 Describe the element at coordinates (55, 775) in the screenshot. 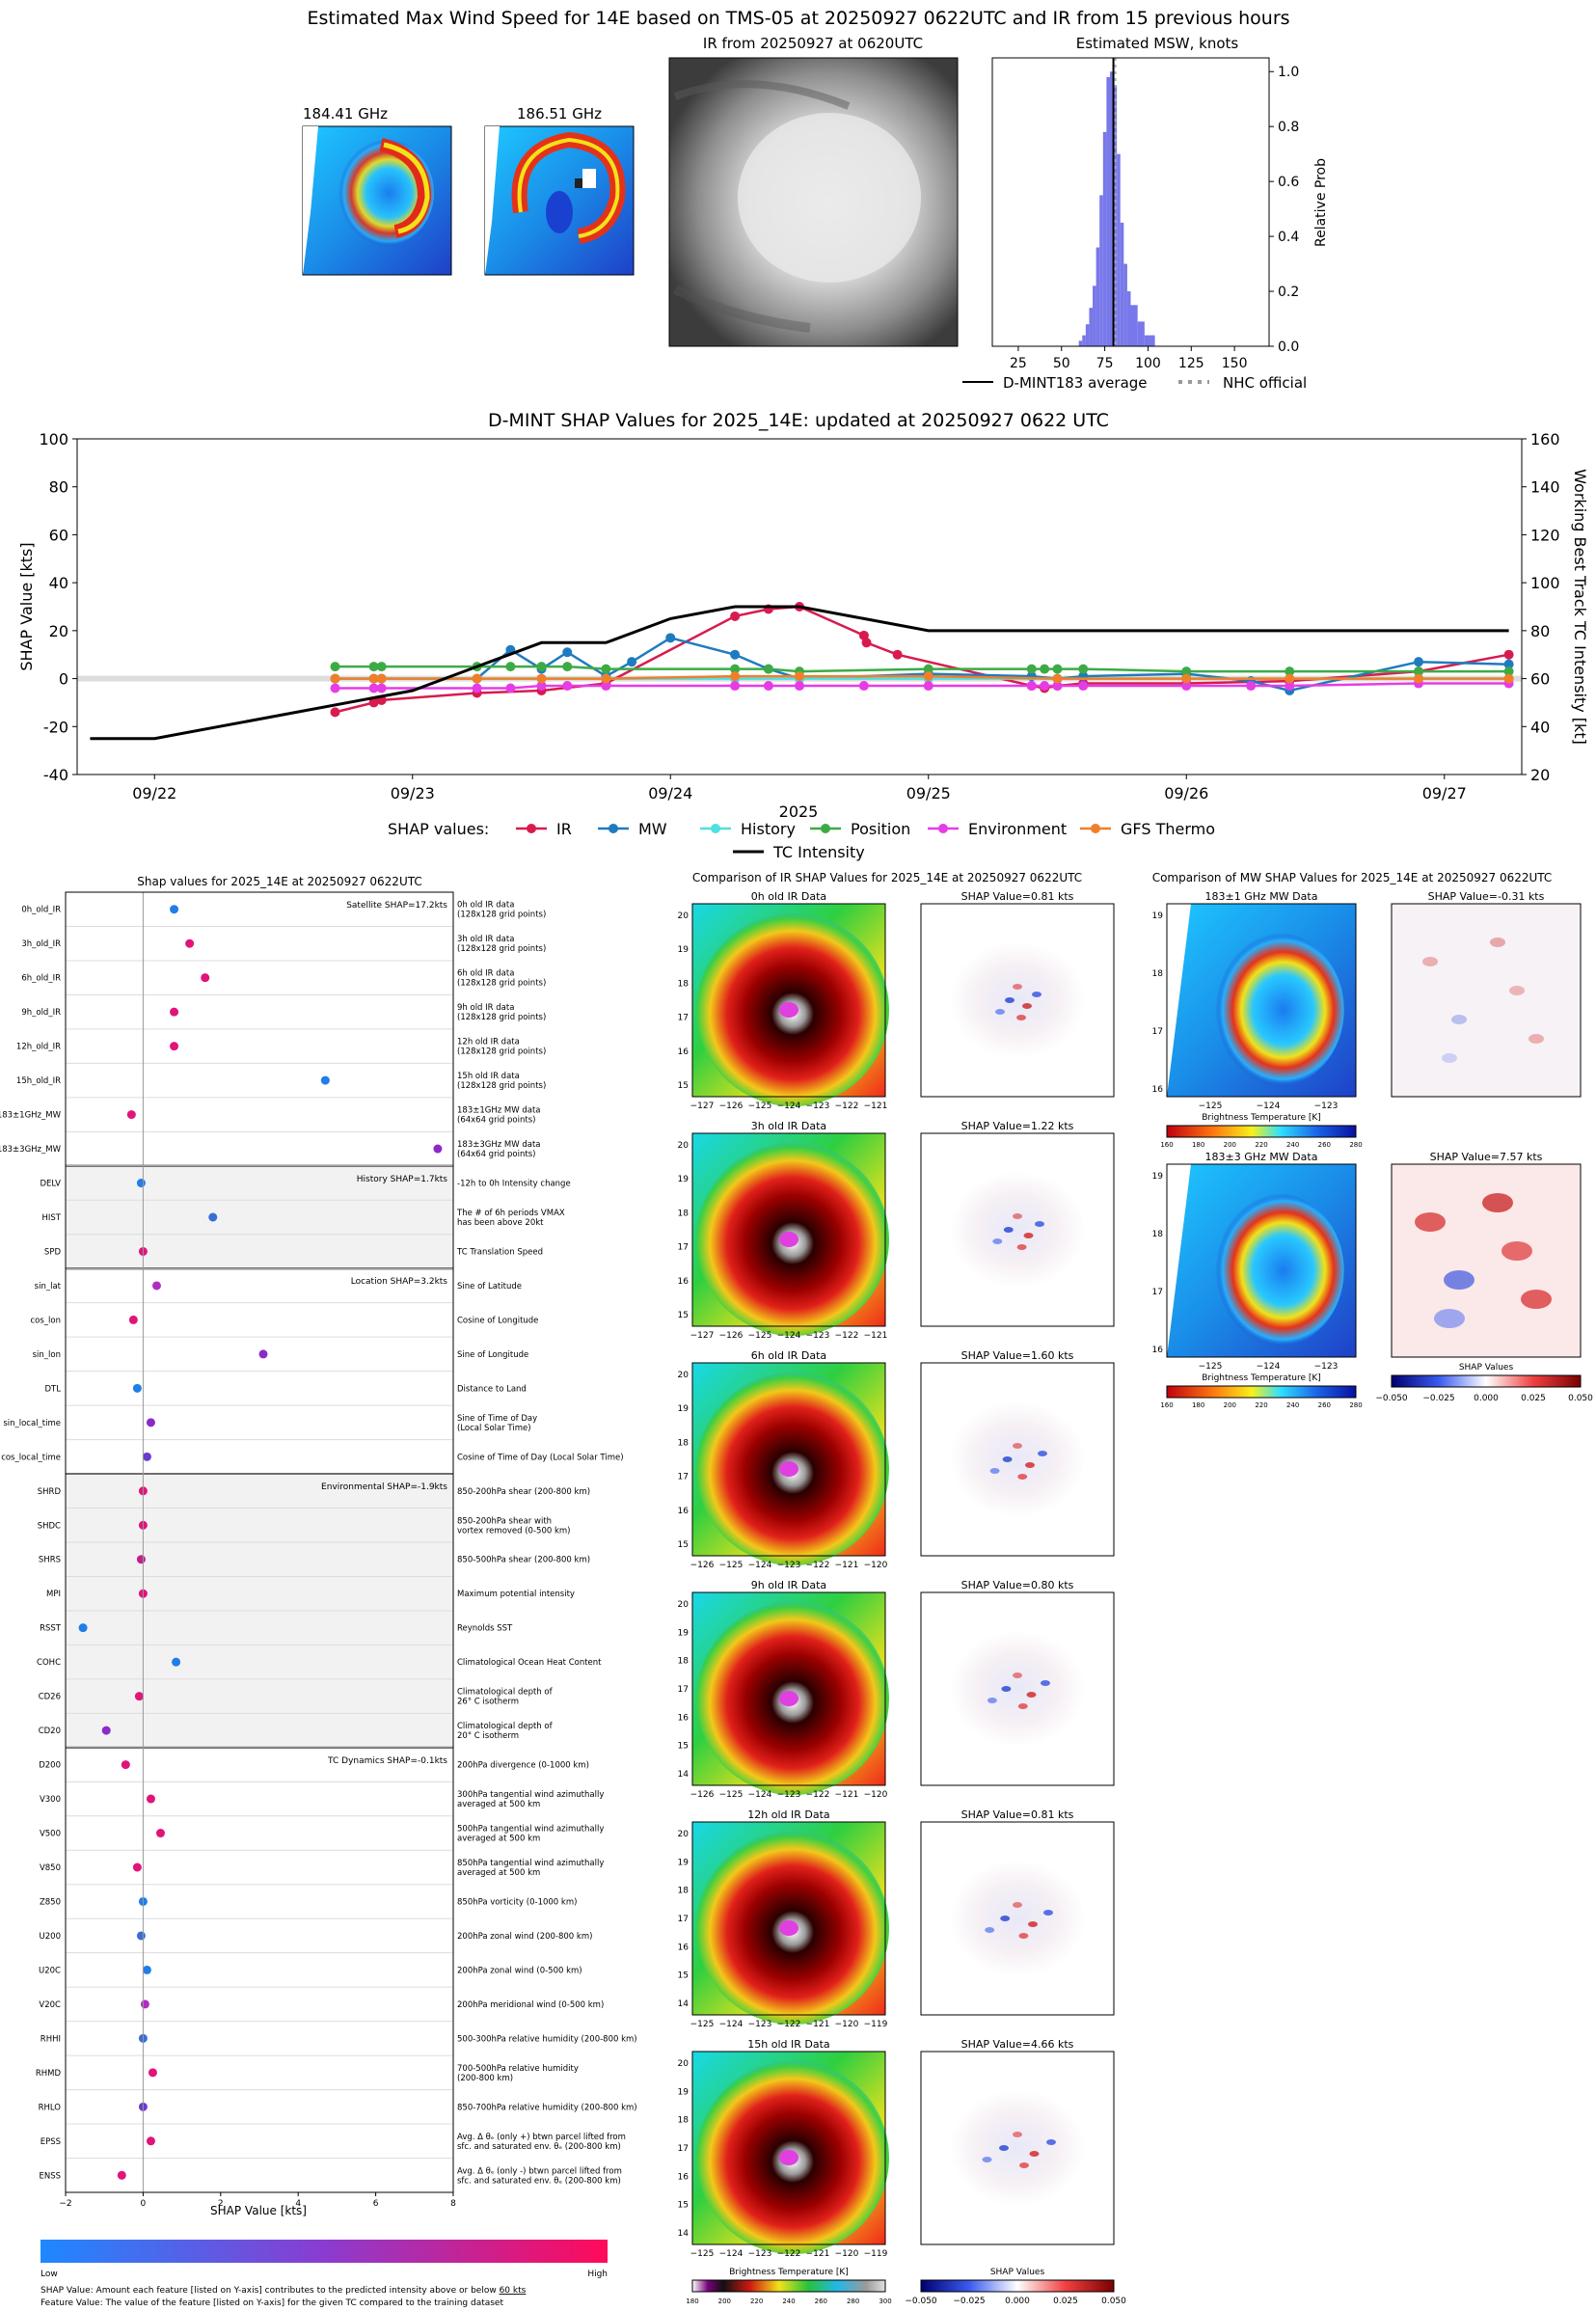

I see `timeline-ytick-label: -40` at that location.